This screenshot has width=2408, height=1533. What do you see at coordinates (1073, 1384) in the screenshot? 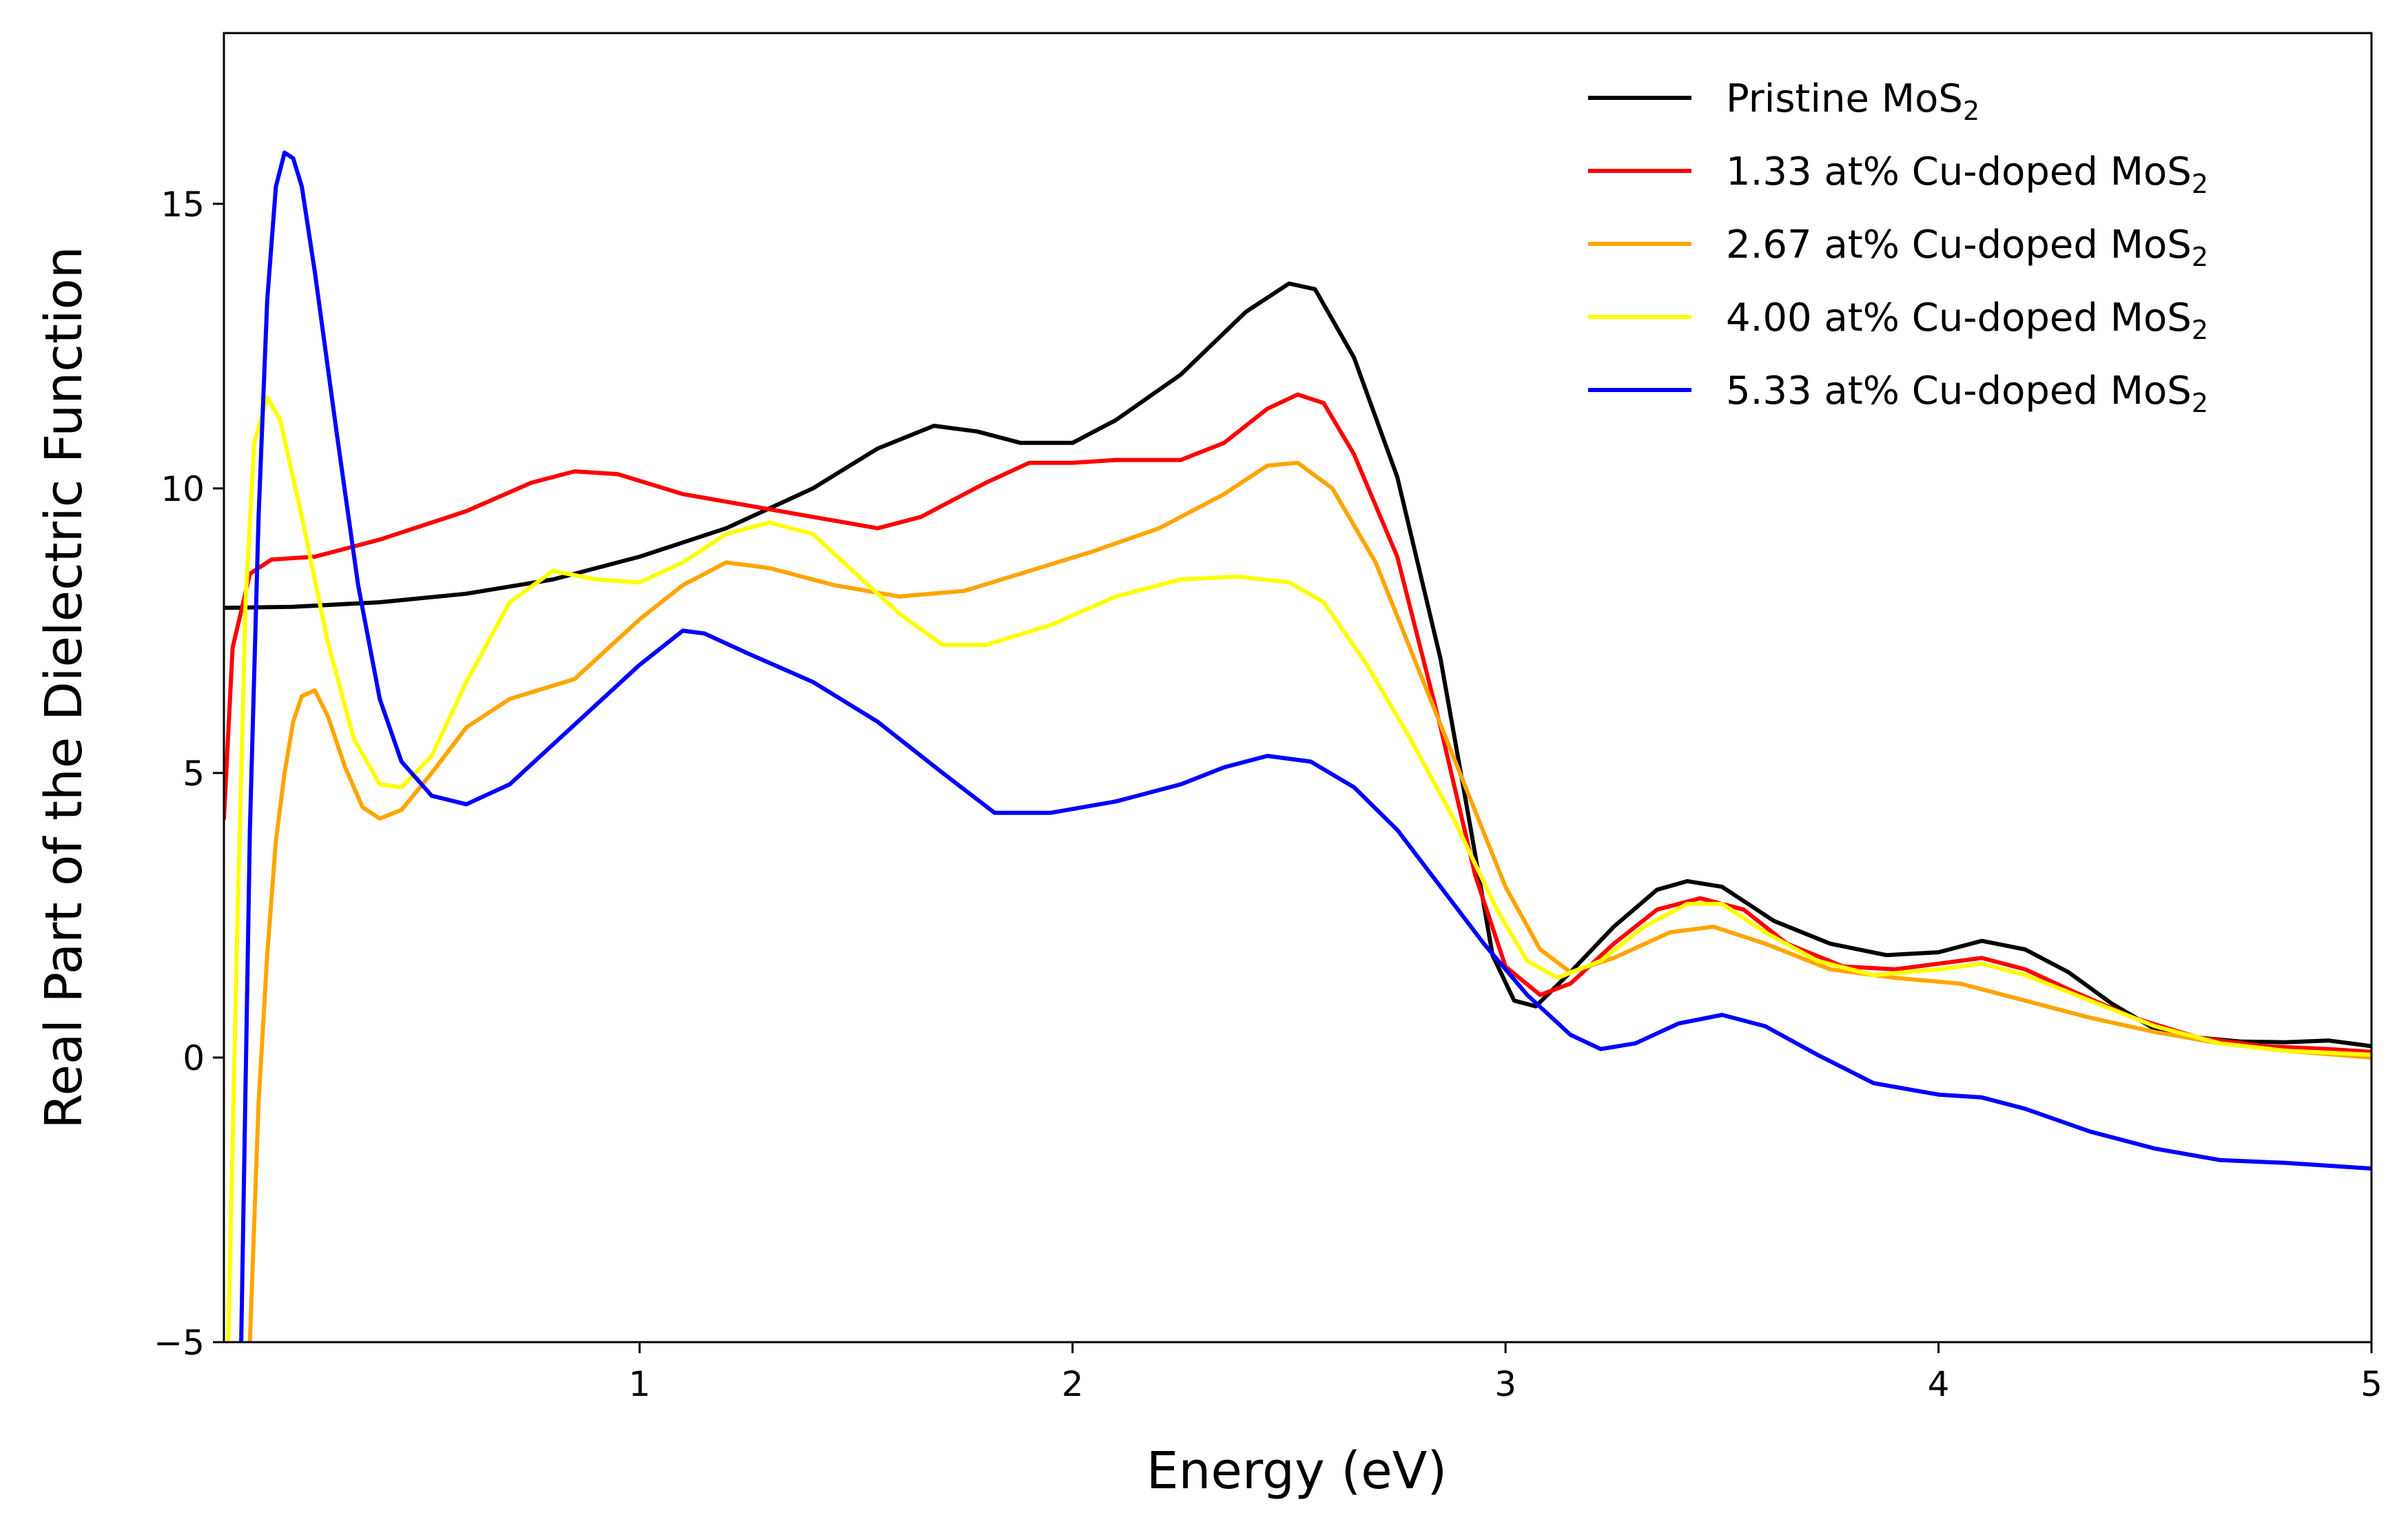
I see `x-tick-label: 2` at bounding box center [1073, 1384].